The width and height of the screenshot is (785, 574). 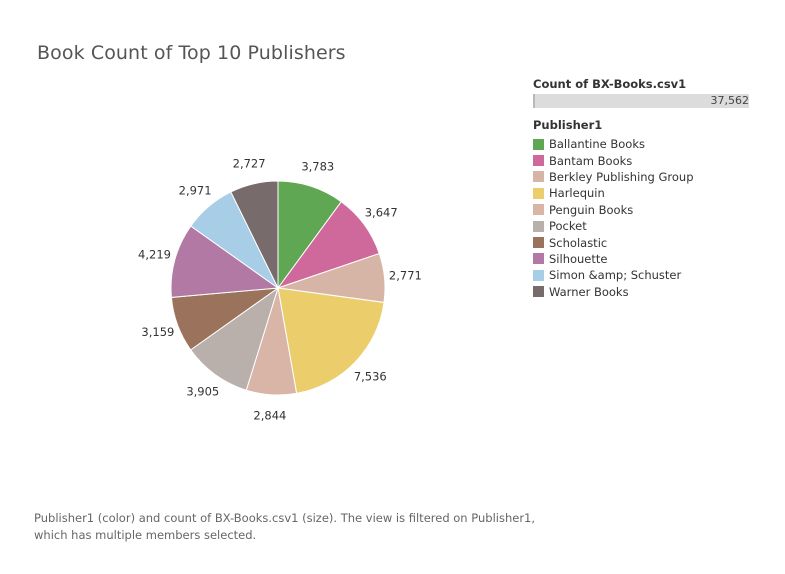 What do you see at coordinates (317, 166) in the screenshot?
I see `slice-value-label: 3,783` at bounding box center [317, 166].